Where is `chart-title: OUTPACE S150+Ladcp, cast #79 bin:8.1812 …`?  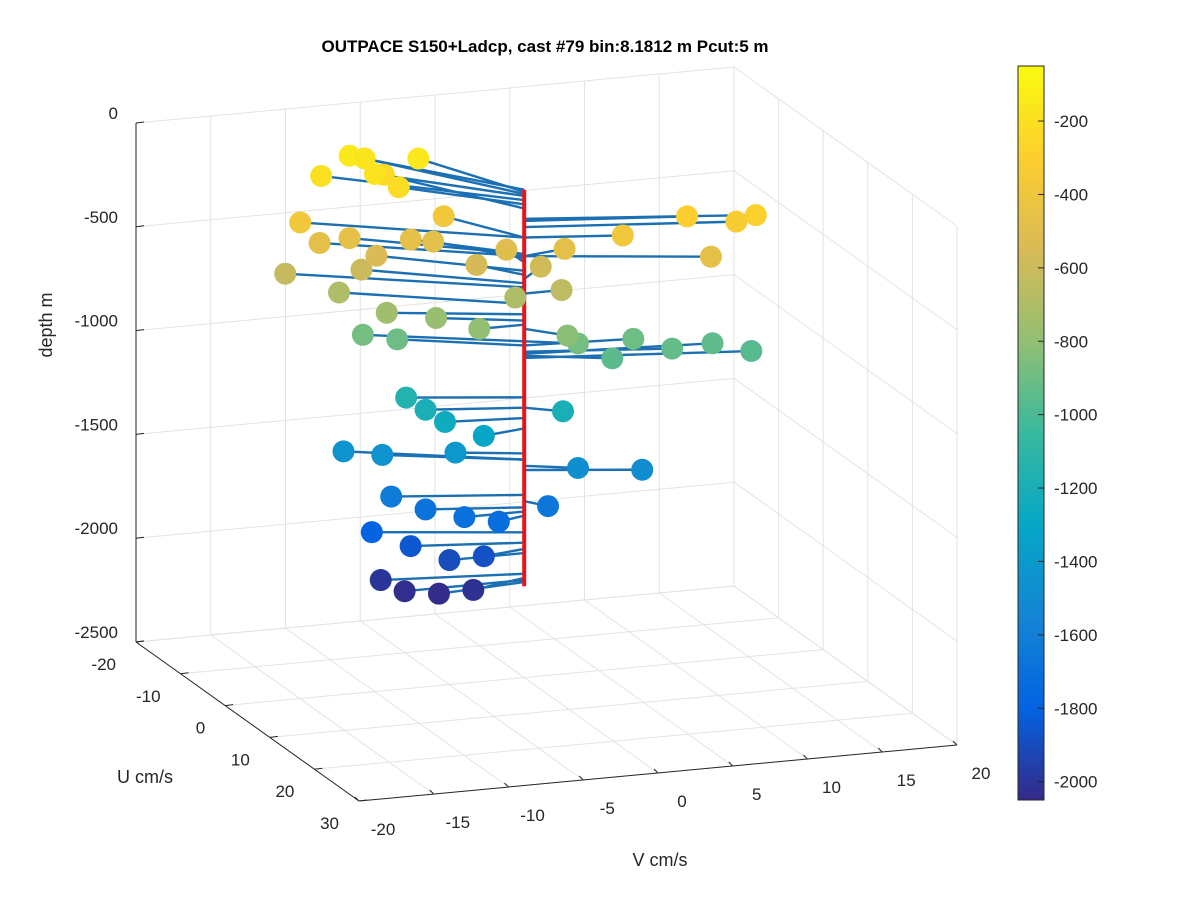 chart-title: OUTPACE S150+Ladcp, cast #79 bin:8.1812 … is located at coordinates (544, 46).